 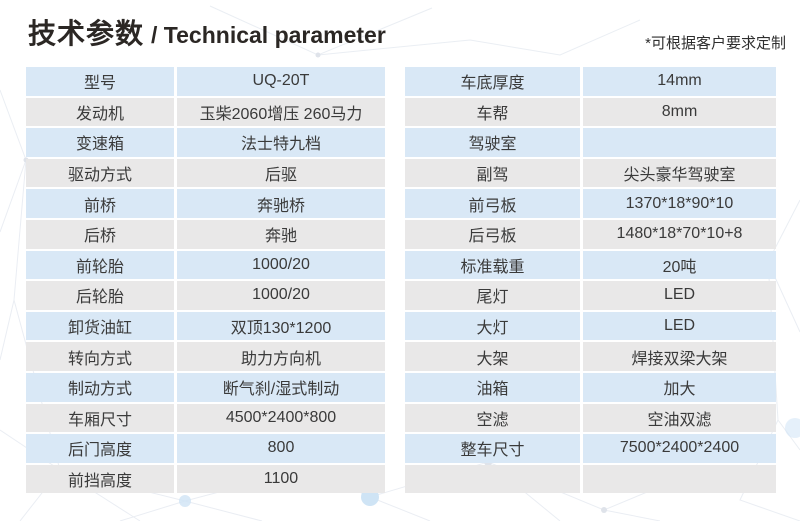 I want to click on spec-label: 变速箱, so click(x=101, y=142).